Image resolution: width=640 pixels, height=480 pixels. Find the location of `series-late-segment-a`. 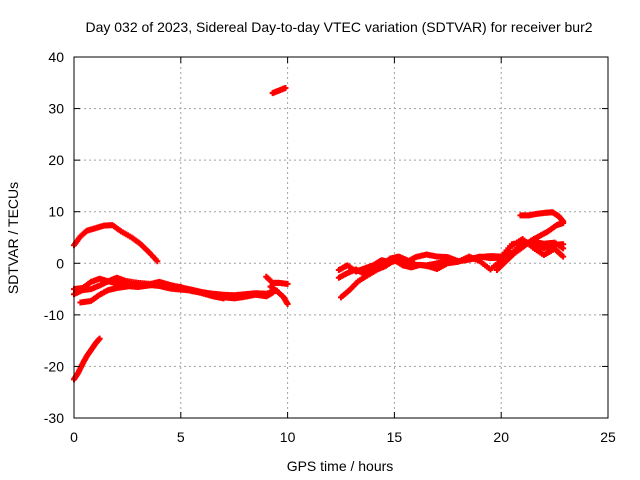

series-late-segment-a is located at coordinates (279, 295).